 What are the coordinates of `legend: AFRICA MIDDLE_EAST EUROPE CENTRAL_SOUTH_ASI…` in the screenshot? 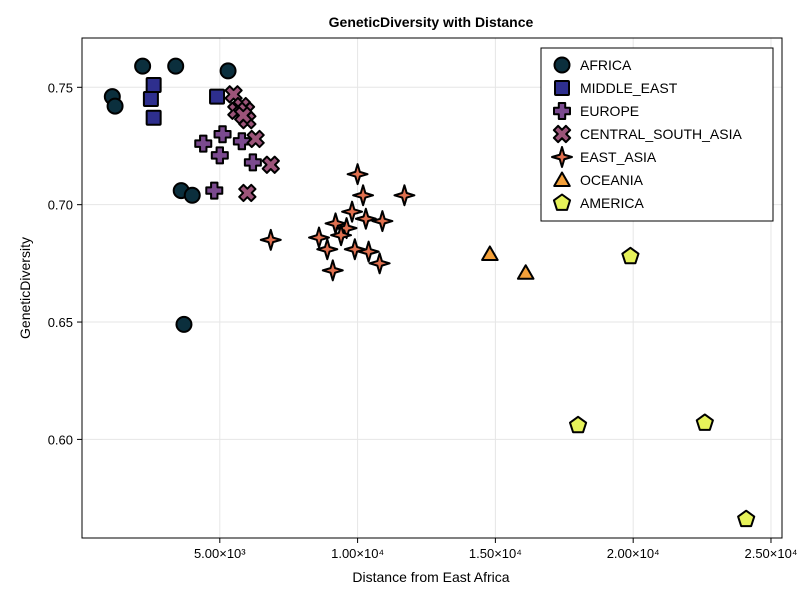 It's located at (657, 134).